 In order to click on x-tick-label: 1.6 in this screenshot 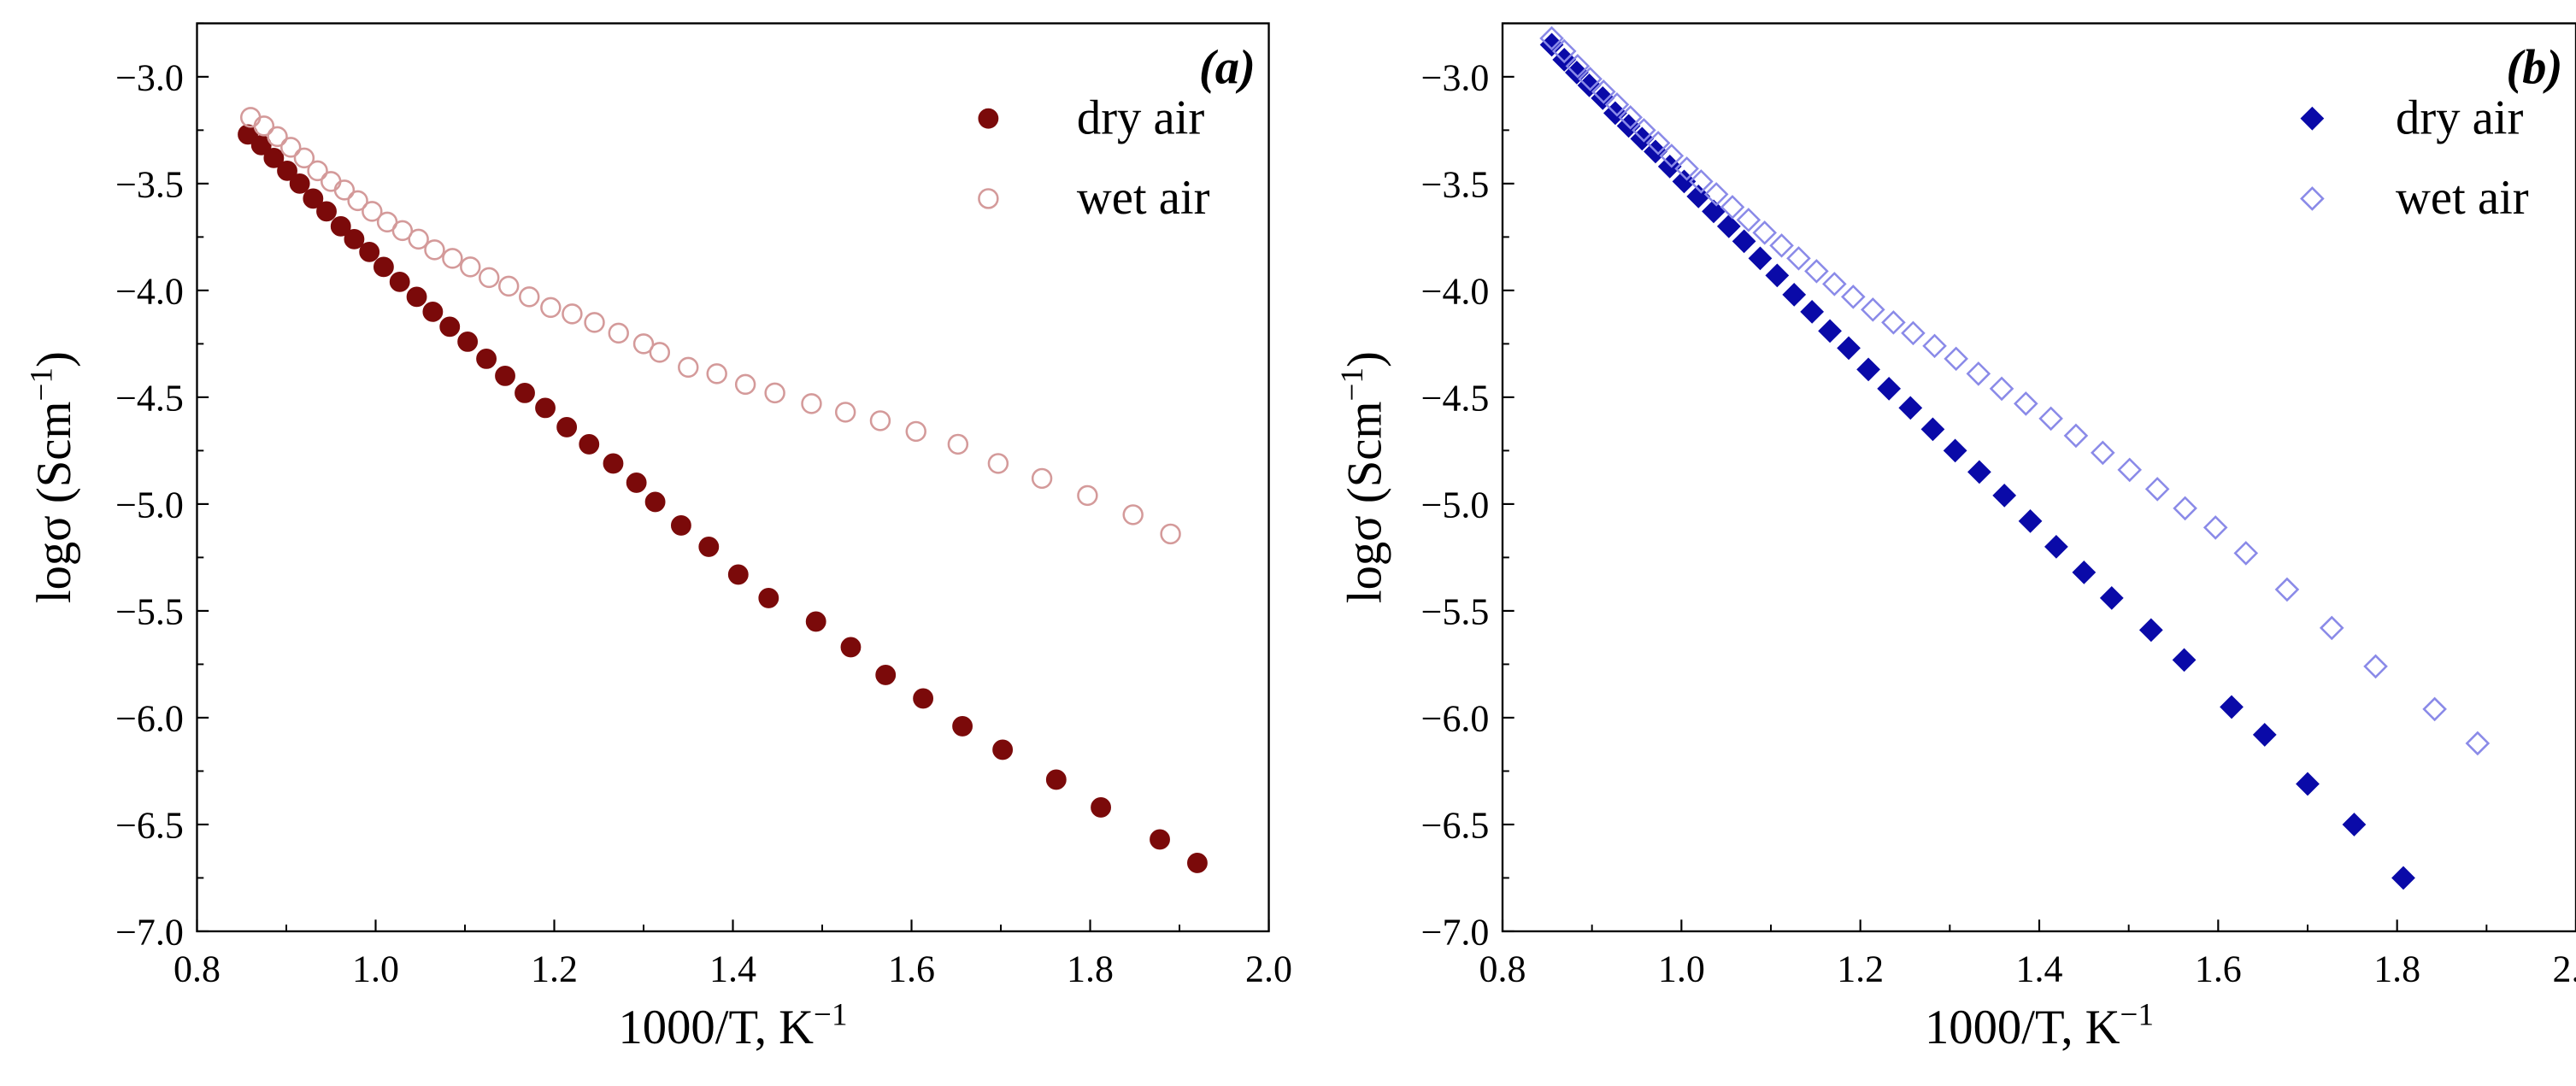, I will do `click(2218, 969)`.